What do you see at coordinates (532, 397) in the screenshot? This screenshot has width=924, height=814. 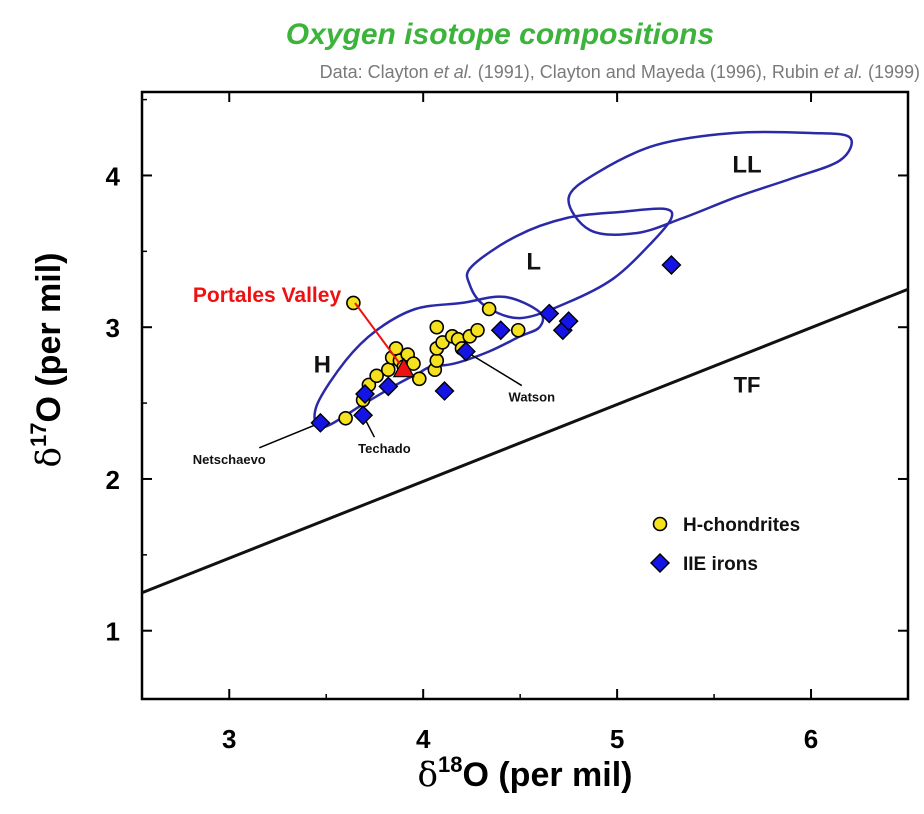 I see `annotation-label: Watson` at bounding box center [532, 397].